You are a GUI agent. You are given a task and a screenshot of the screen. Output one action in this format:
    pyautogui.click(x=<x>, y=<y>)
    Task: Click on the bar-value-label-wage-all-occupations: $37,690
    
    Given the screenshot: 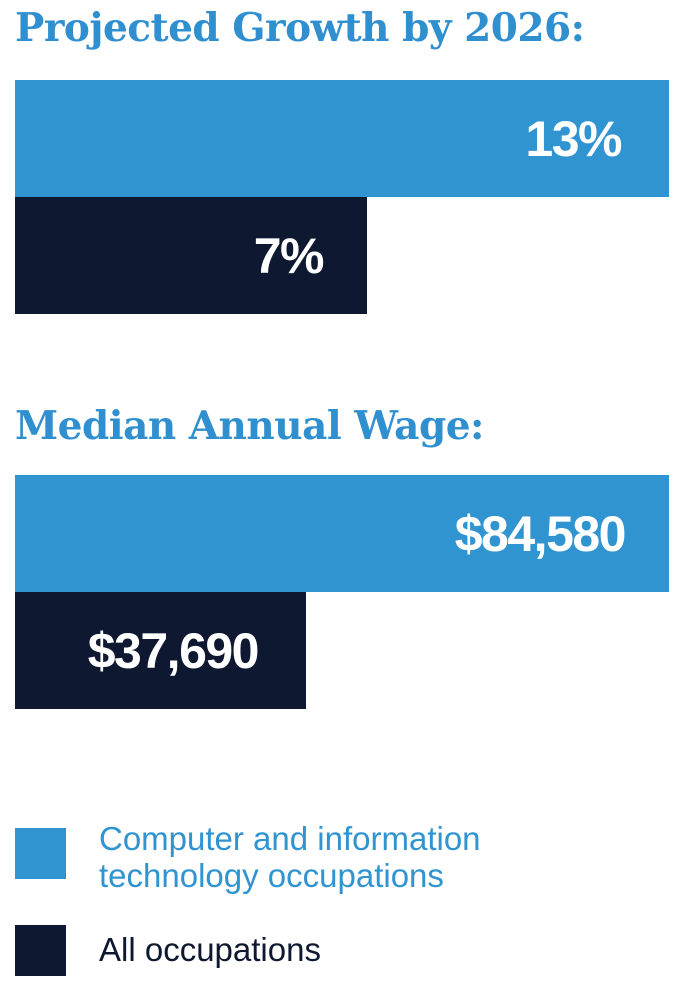 What is the action you would take?
    pyautogui.click(x=173, y=650)
    